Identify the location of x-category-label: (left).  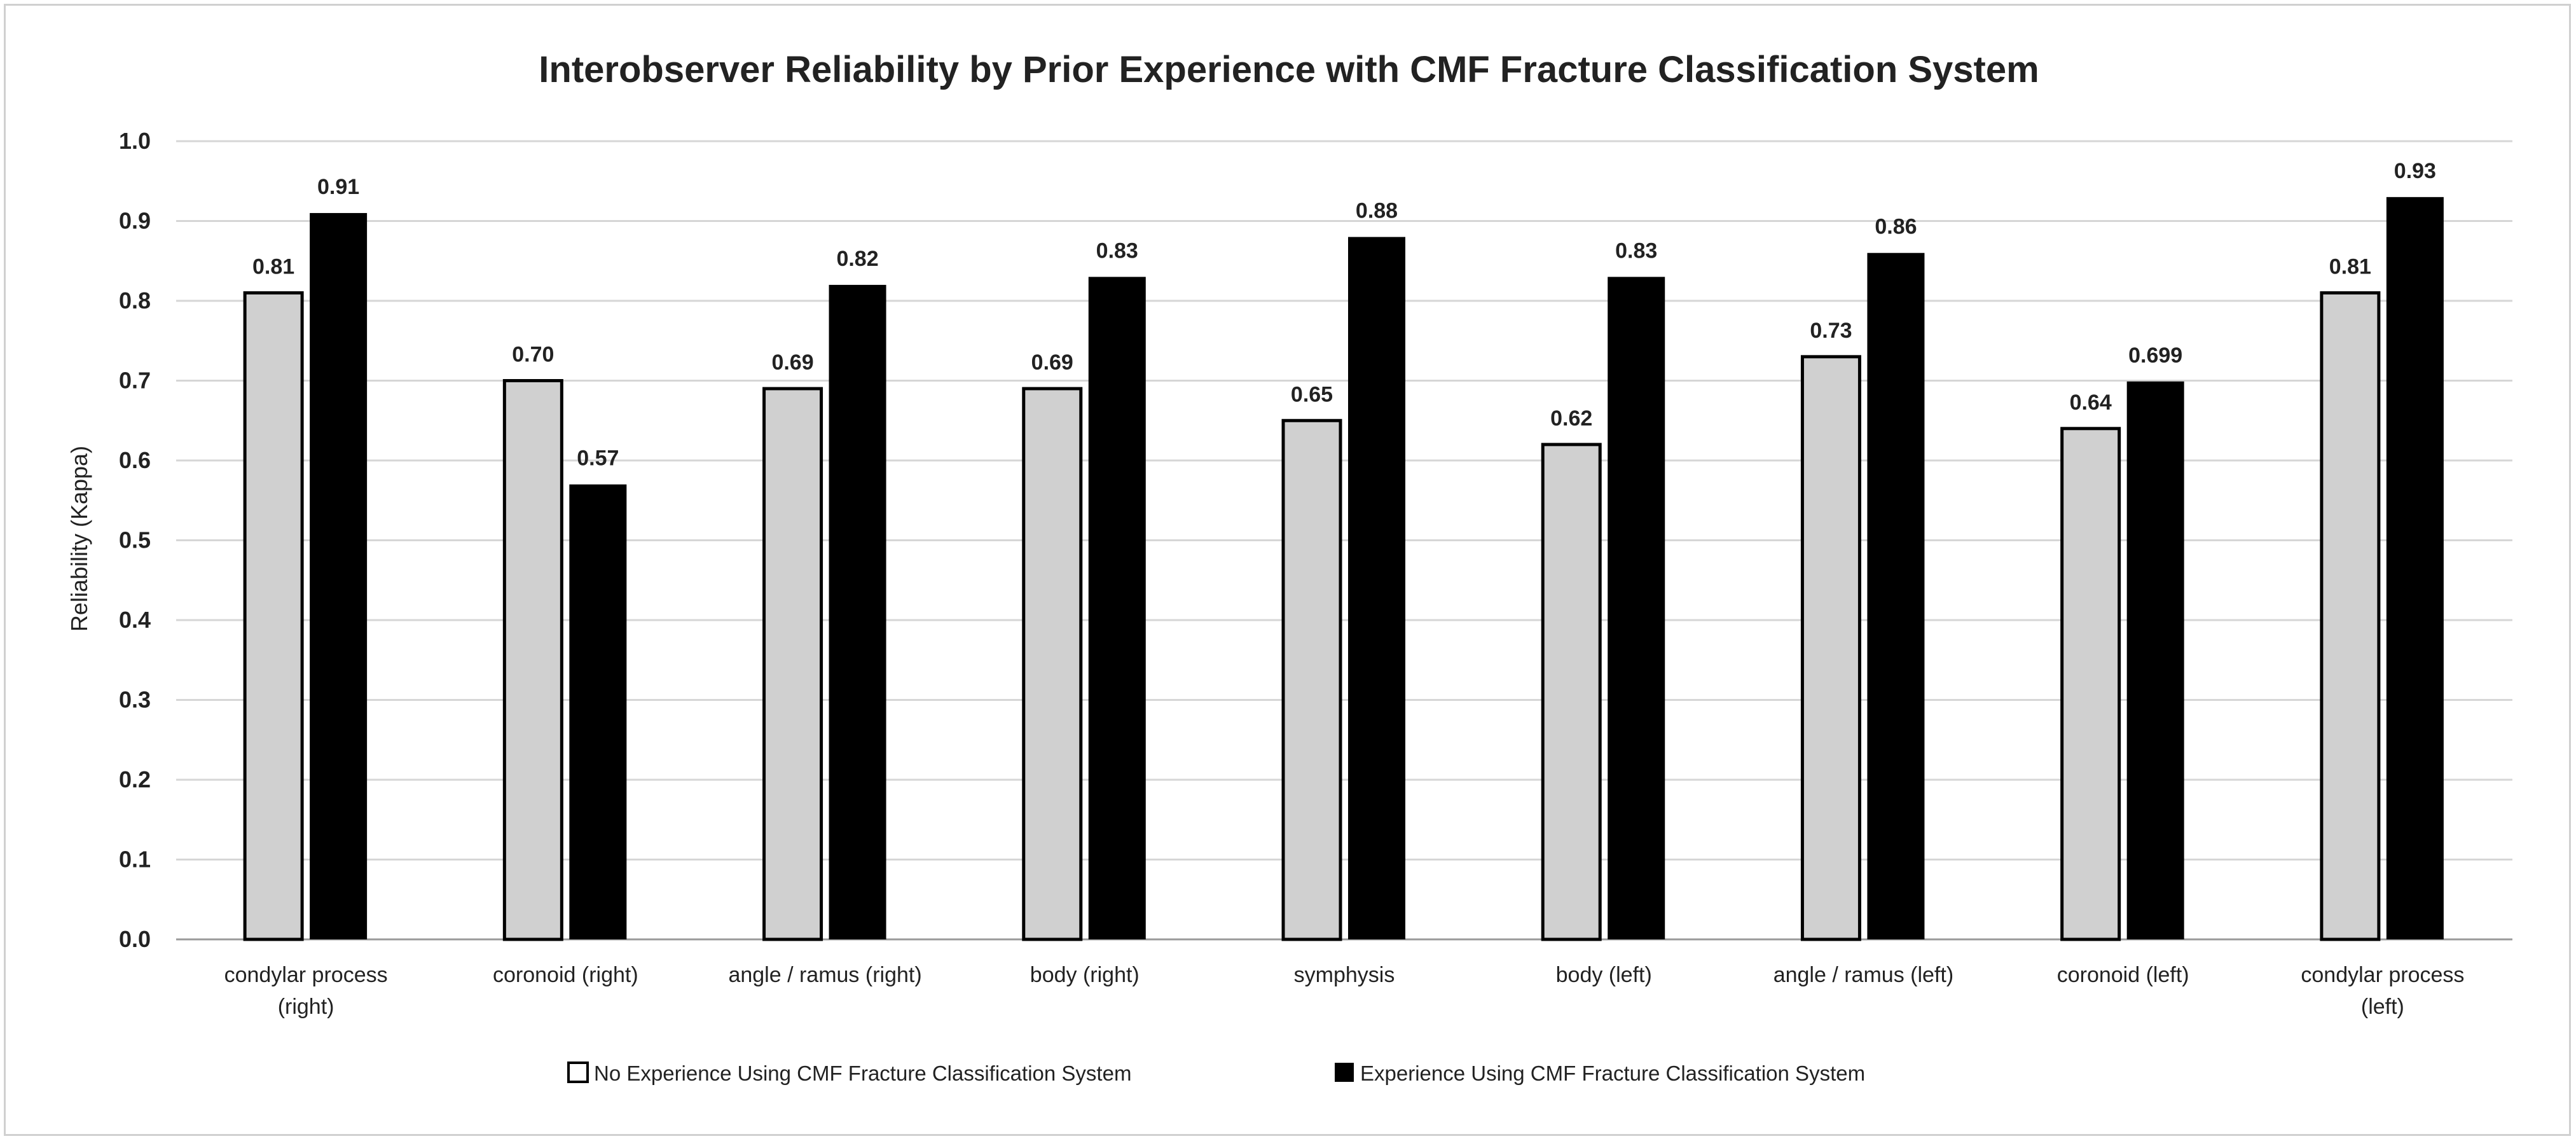
(2382, 1007).